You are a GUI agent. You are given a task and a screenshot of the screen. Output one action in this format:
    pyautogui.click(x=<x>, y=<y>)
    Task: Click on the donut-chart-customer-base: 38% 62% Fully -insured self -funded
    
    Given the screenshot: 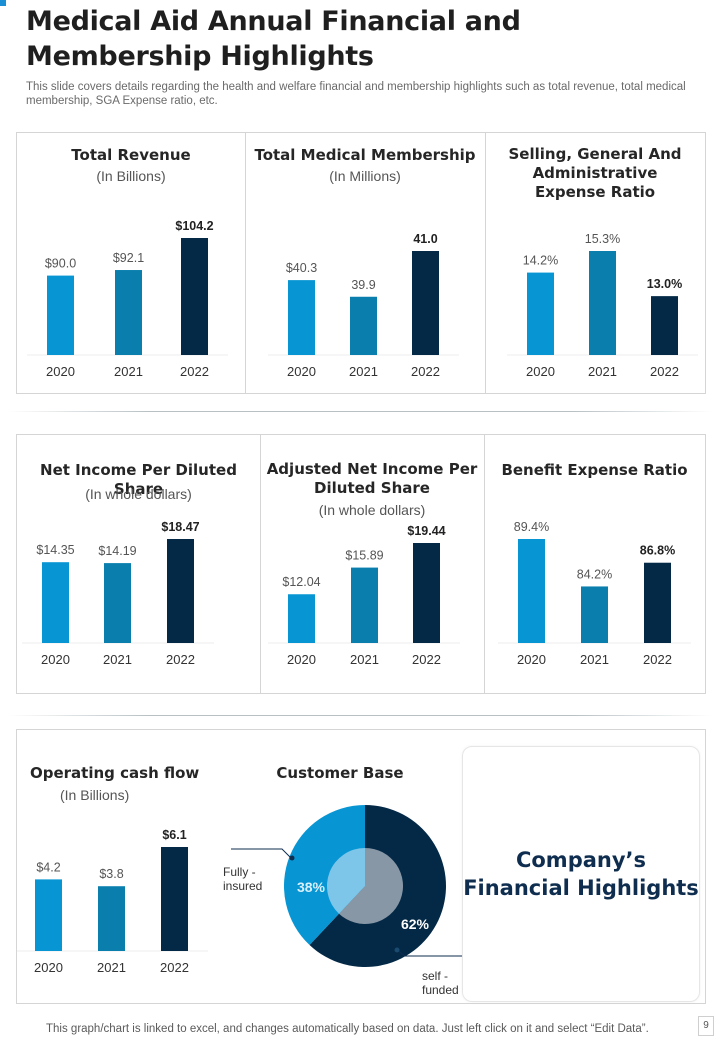 What is the action you would take?
    pyautogui.click(x=340, y=865)
    